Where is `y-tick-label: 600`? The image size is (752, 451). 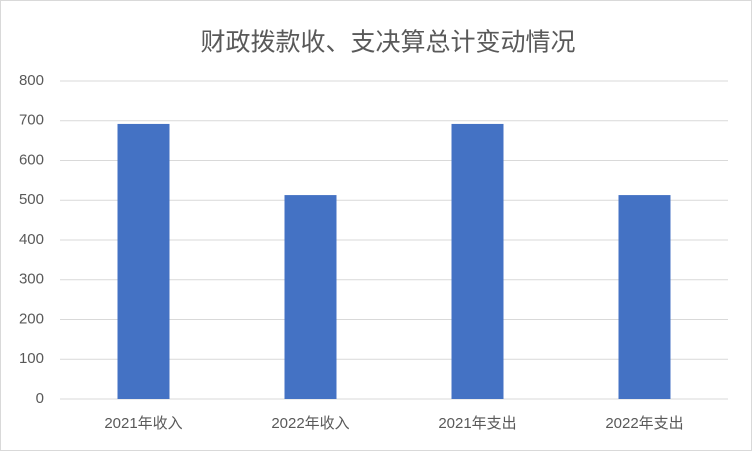
y-tick-label: 600 is located at coordinates (31, 159).